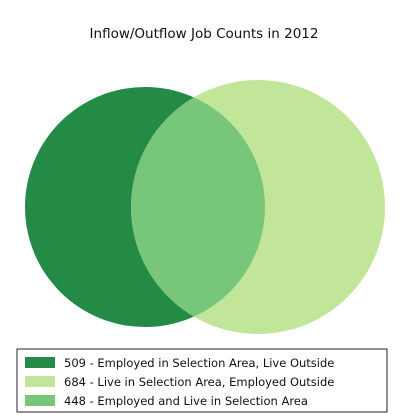  I want to click on legend-swatch-live-outside, so click(40, 381).